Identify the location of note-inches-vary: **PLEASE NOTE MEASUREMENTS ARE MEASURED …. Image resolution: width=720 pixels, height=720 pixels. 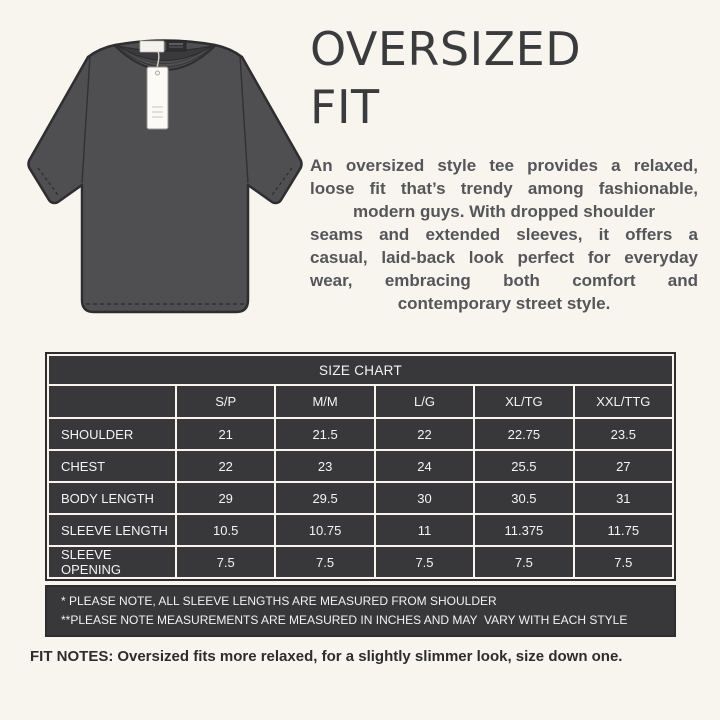
(344, 619).